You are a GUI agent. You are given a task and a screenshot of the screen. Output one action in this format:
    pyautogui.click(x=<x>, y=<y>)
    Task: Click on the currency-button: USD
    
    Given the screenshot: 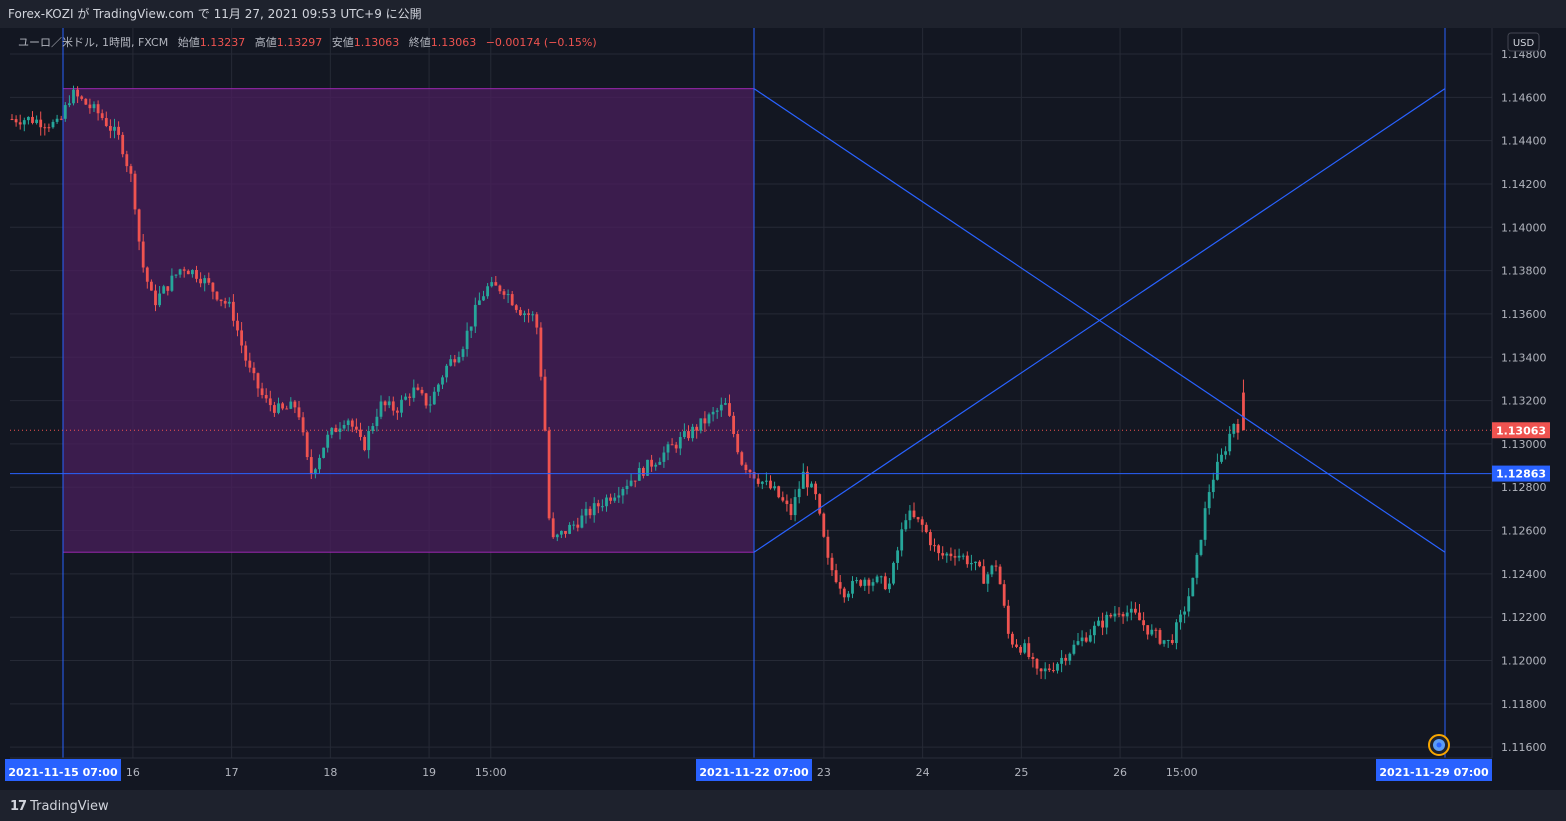 What is the action you would take?
    pyautogui.click(x=1523, y=42)
    